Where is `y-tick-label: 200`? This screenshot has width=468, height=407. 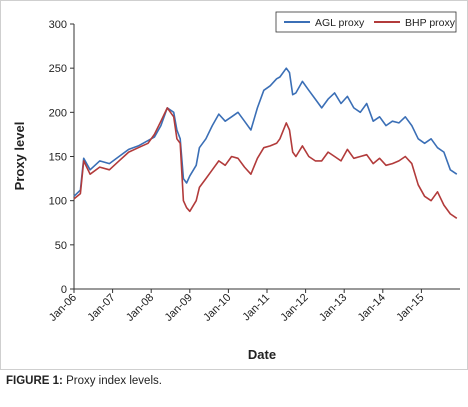
y-tick-label: 200 is located at coordinates (58, 113).